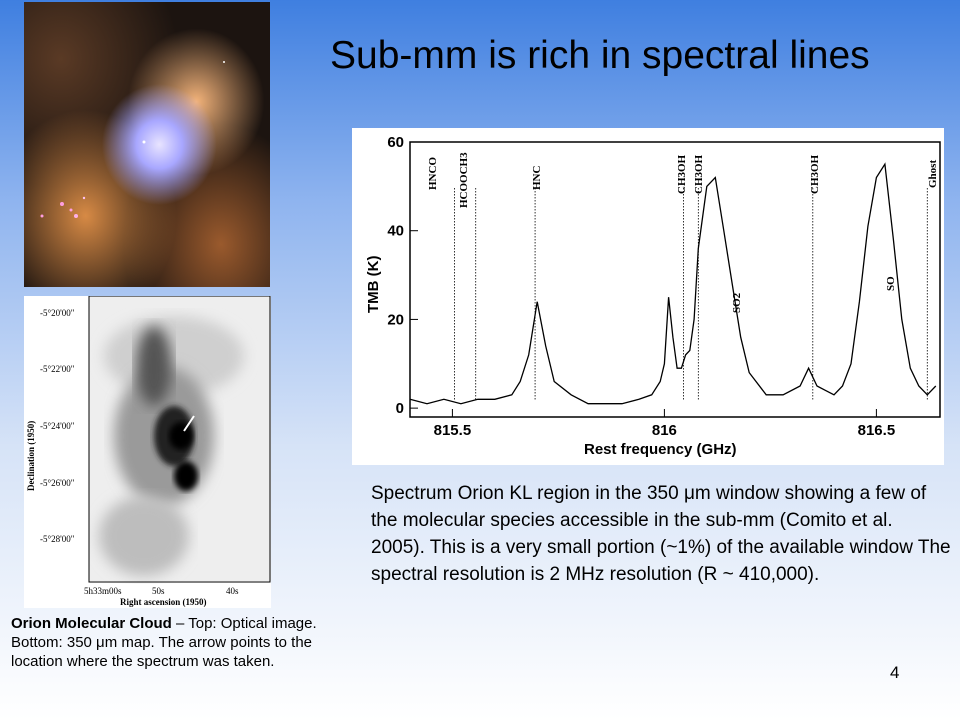  I want to click on optical-image, so click(147, 144).